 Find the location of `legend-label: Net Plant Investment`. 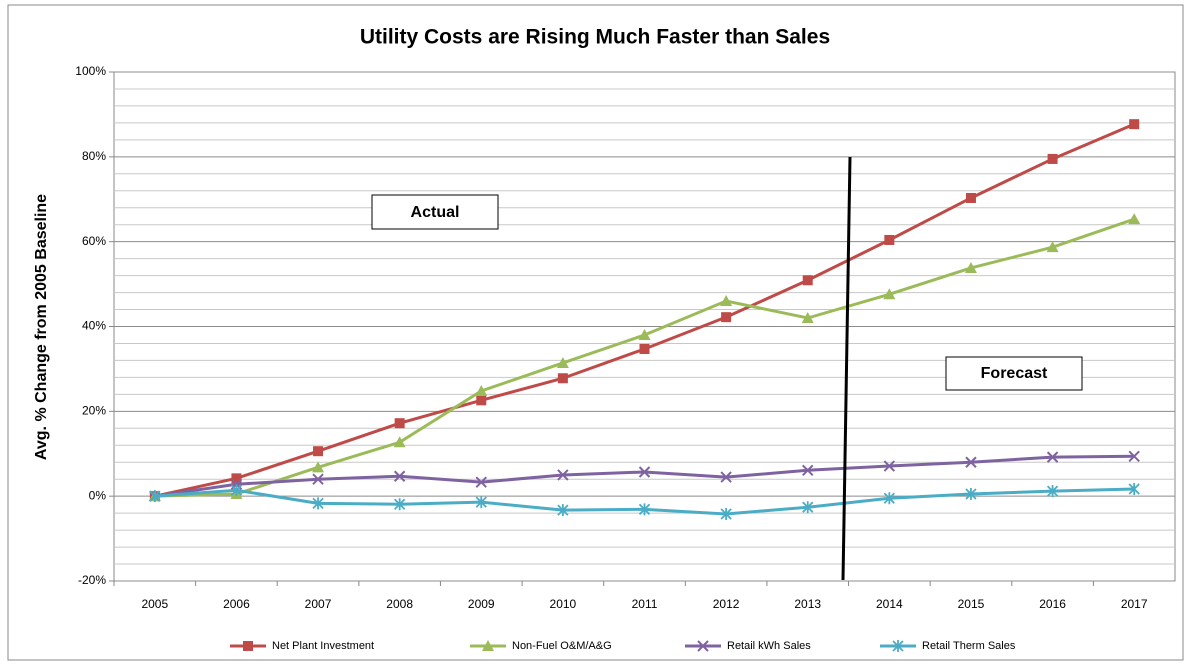

legend-label: Net Plant Investment is located at coordinates (323, 646).